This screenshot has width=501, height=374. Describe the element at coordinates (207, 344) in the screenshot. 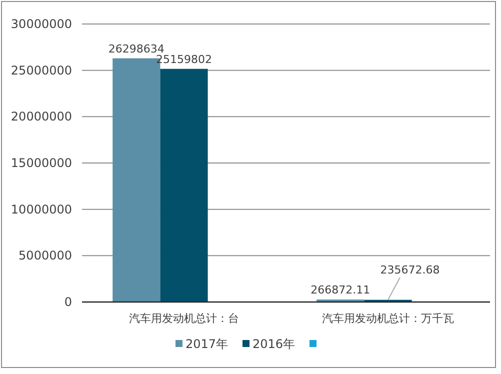

I see `legend-label: 2017年` at that location.